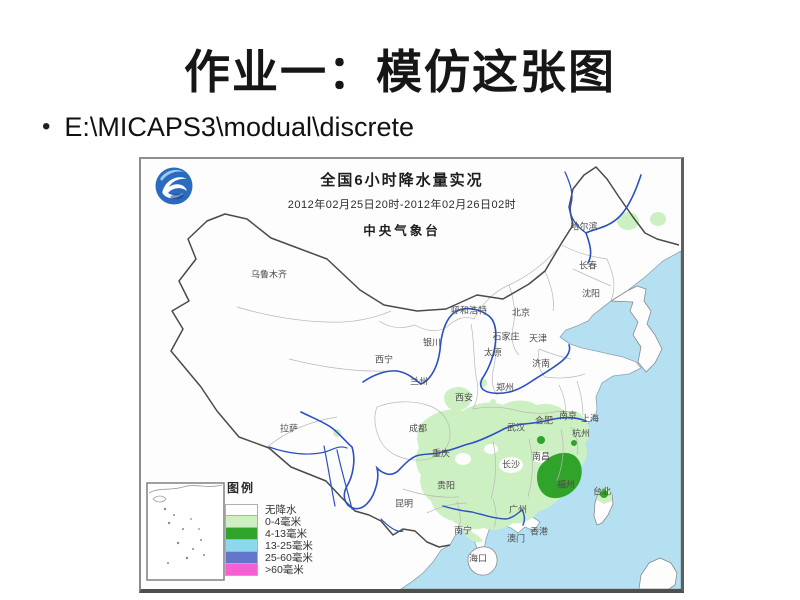  Describe the element at coordinates (478, 558) in the screenshot. I see `city-label-海口: 海口` at that location.